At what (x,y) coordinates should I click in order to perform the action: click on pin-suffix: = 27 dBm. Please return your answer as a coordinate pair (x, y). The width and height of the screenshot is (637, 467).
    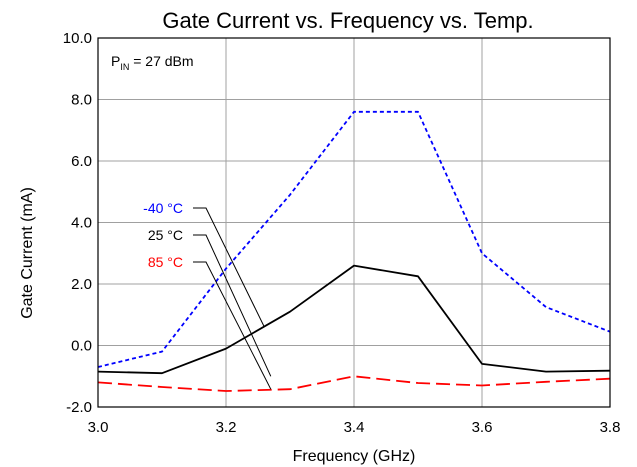
    Looking at the image, I should click on (161, 61).